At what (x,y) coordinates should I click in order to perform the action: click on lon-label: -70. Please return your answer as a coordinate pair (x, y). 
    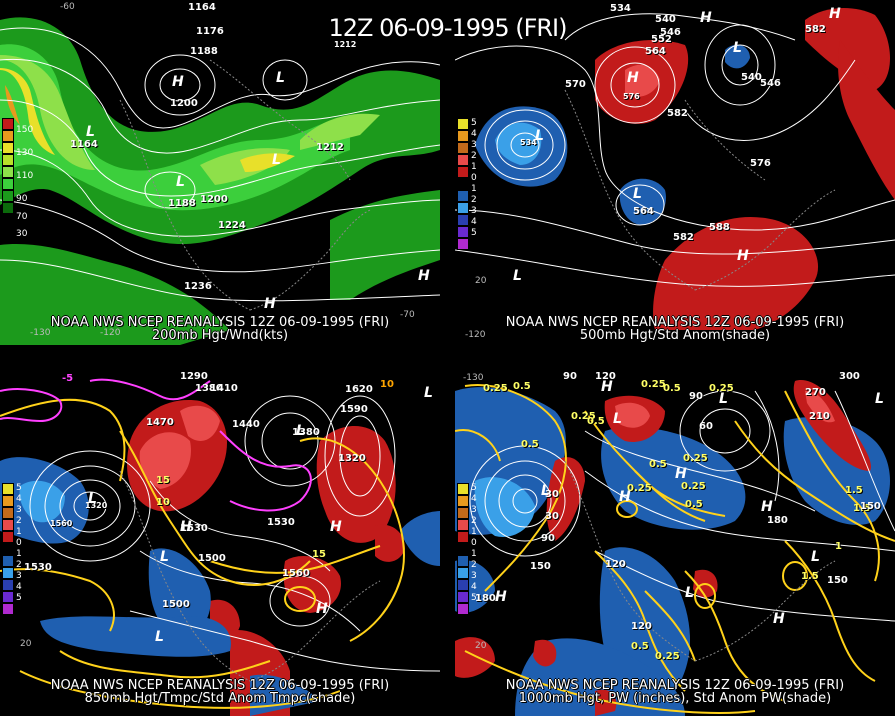
    Looking at the image, I should click on (407, 315).